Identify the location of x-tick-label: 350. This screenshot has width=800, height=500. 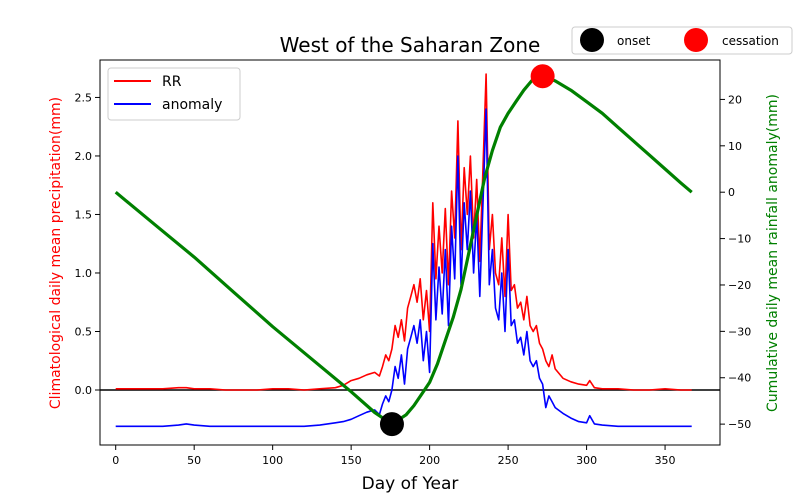
(665, 460).